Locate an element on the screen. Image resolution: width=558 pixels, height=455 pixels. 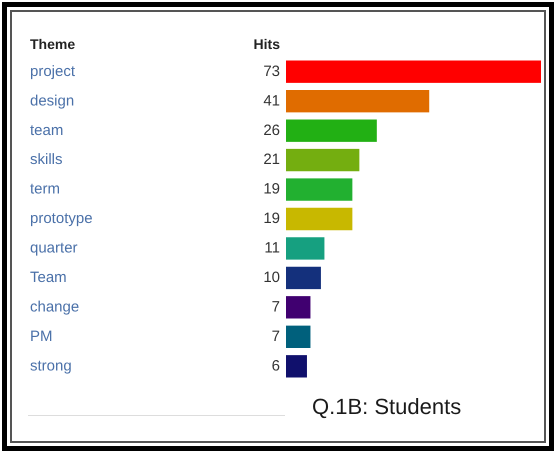
text: Q.1B: Students is located at coordinates (387, 407).